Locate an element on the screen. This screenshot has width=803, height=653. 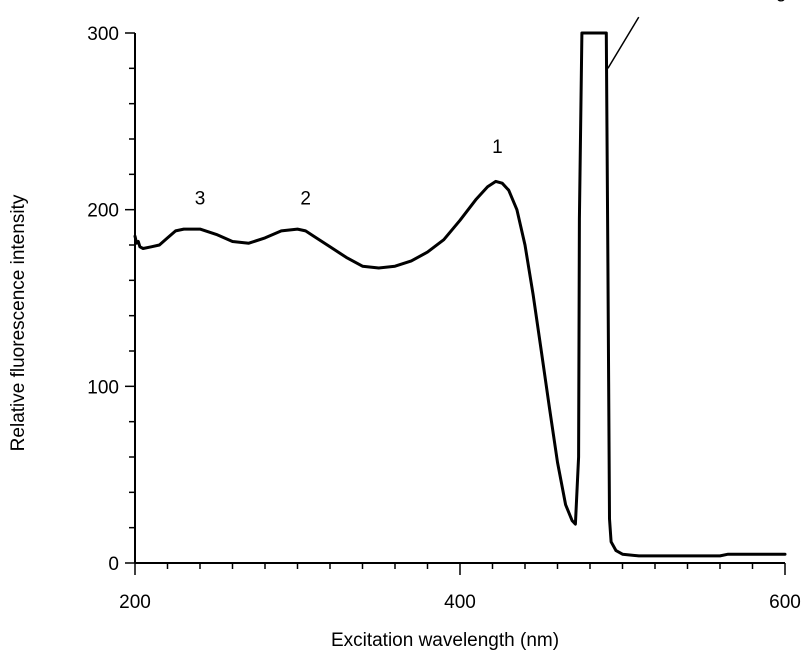
x-tick-label: 600 is located at coordinates (785, 602).